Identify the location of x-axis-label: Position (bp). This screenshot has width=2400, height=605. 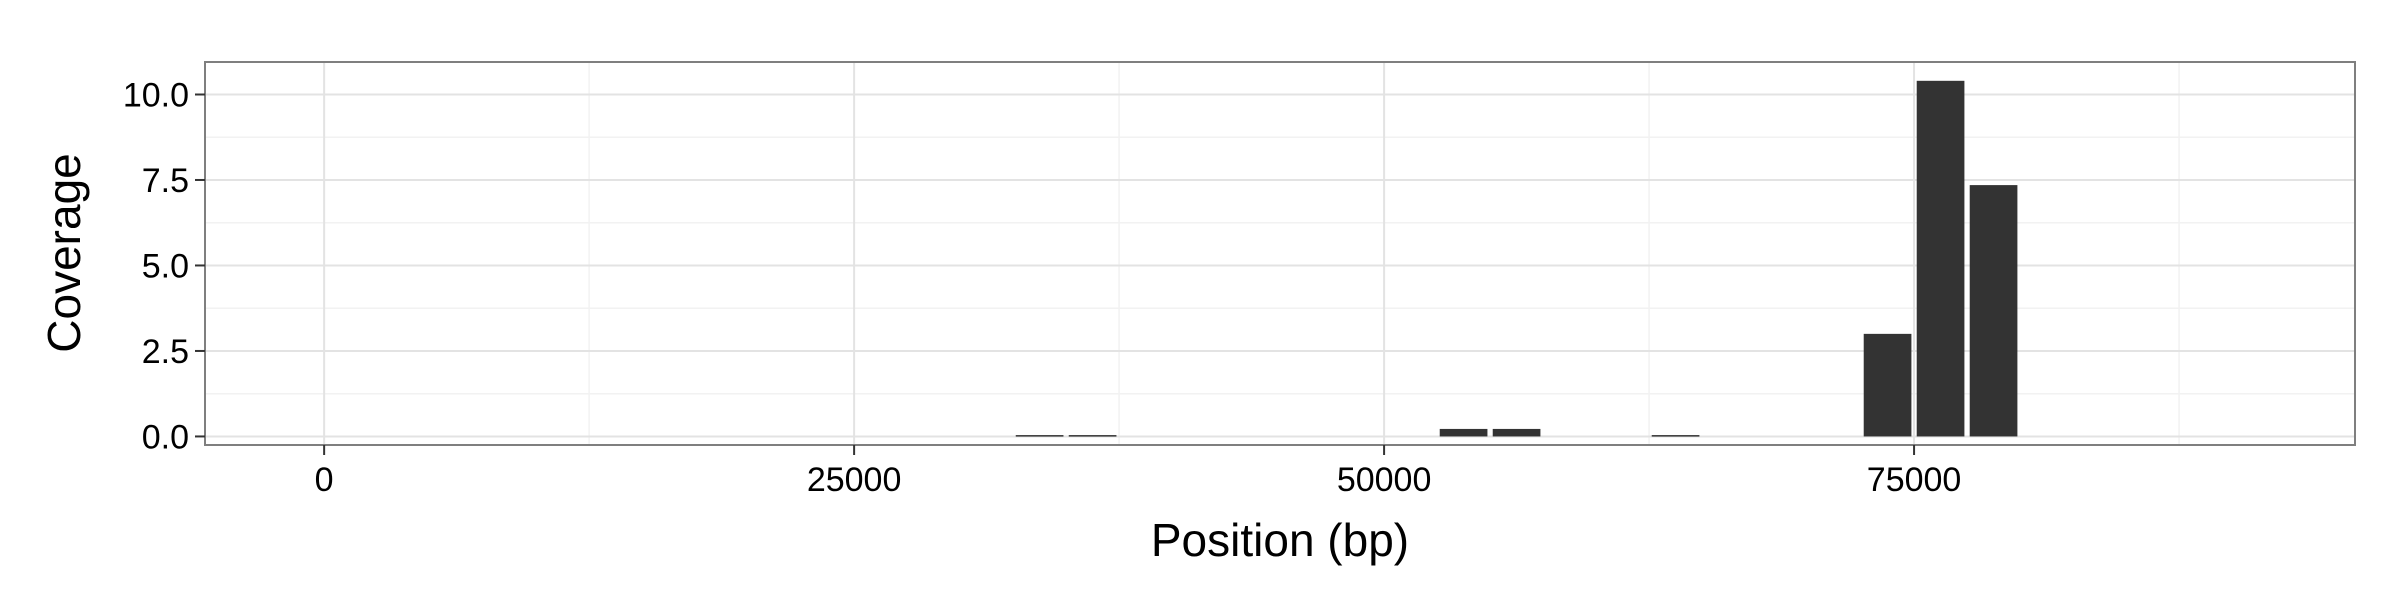
(1280, 540).